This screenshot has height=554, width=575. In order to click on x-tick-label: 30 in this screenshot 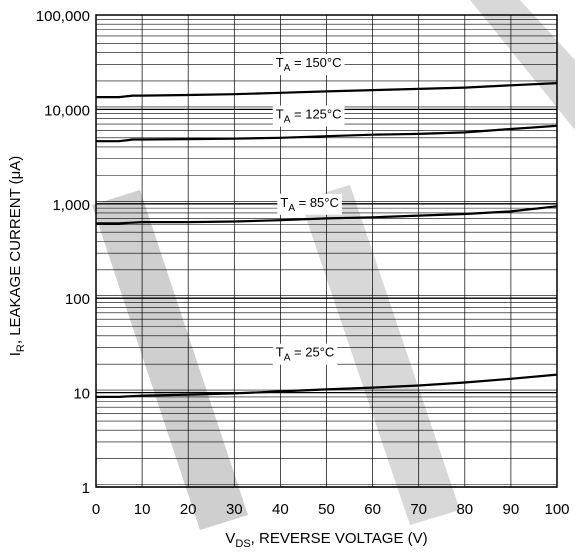, I will do `click(234, 509)`.